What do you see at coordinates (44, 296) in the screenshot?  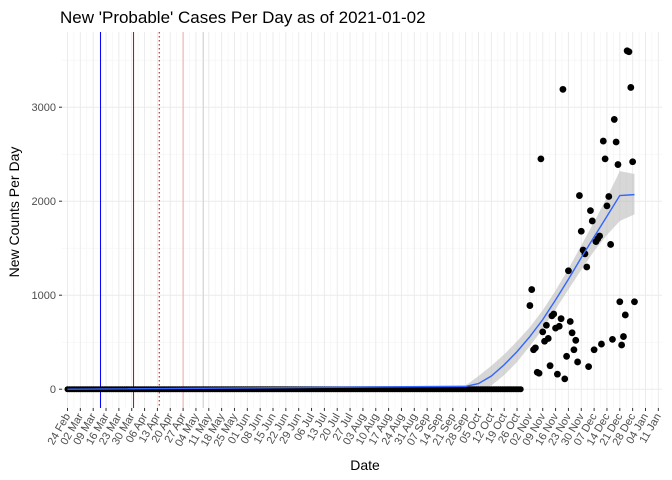 I see `y-tick-label: 1000` at bounding box center [44, 296].